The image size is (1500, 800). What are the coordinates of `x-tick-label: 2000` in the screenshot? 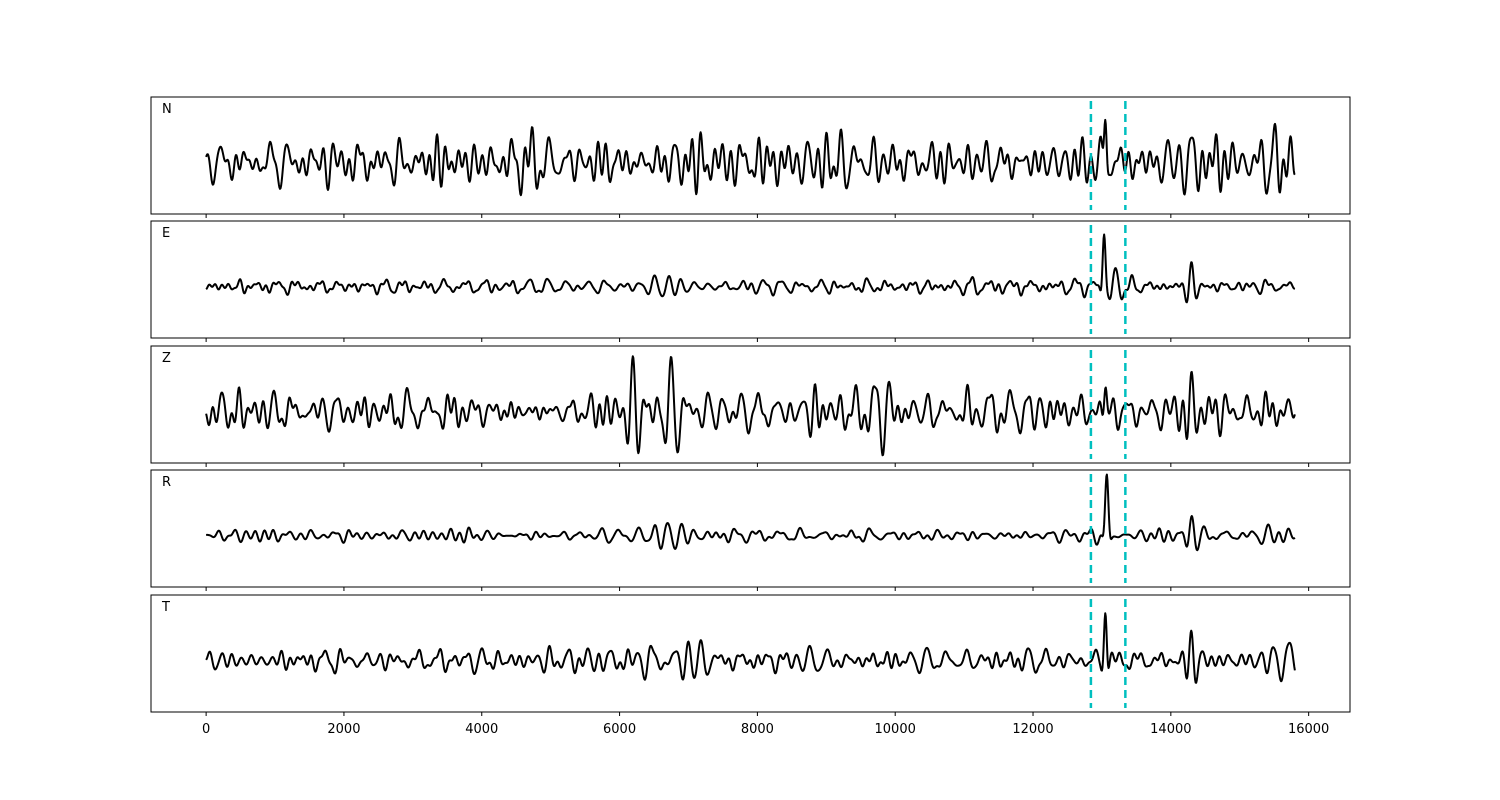 It's located at (343, 729).